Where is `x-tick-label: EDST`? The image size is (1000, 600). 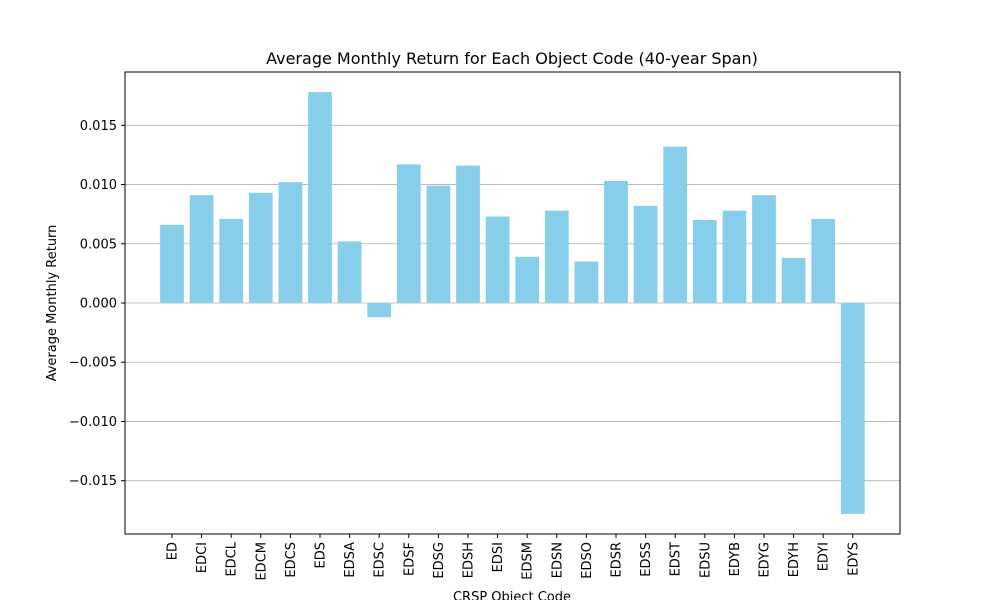
x-tick-label: EDST is located at coordinates (676, 559).